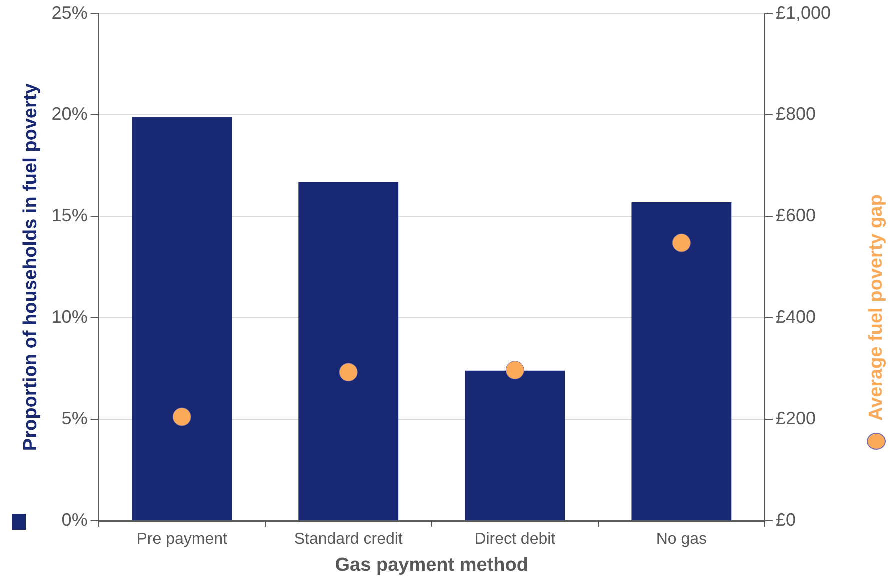 The width and height of the screenshot is (894, 581). Describe the element at coordinates (796, 317) in the screenshot. I see `y2-tick-label: £400` at that location.